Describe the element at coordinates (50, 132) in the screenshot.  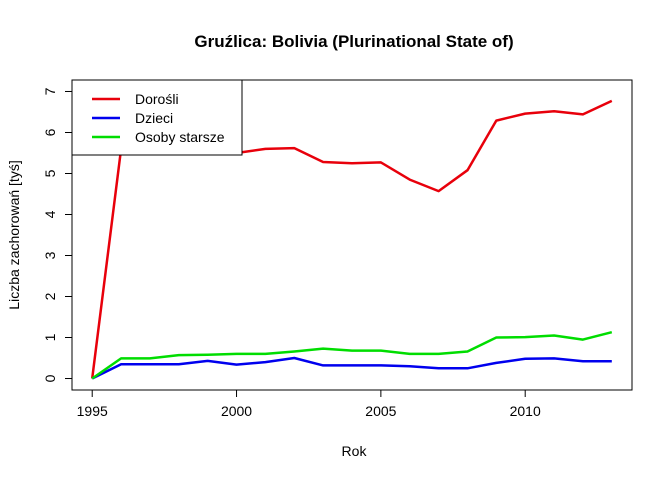
I see `y-tick-label: 6` at that location.